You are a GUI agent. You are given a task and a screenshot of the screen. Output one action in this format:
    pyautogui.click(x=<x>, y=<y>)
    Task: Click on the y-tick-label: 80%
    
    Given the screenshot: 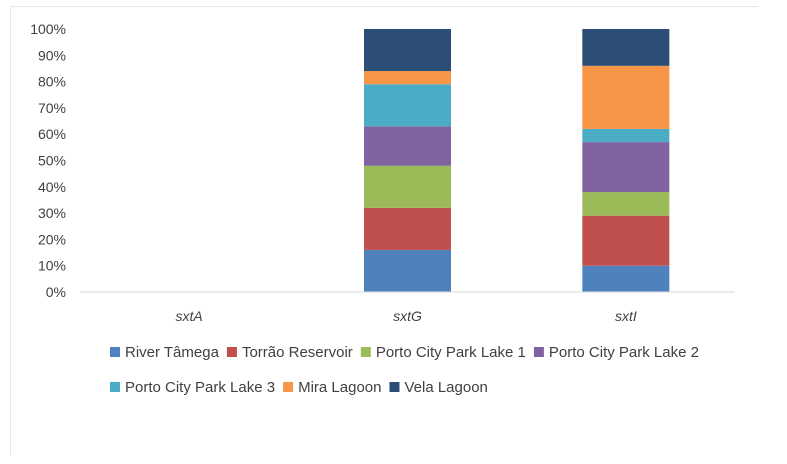 What is the action you would take?
    pyautogui.click(x=52, y=82)
    